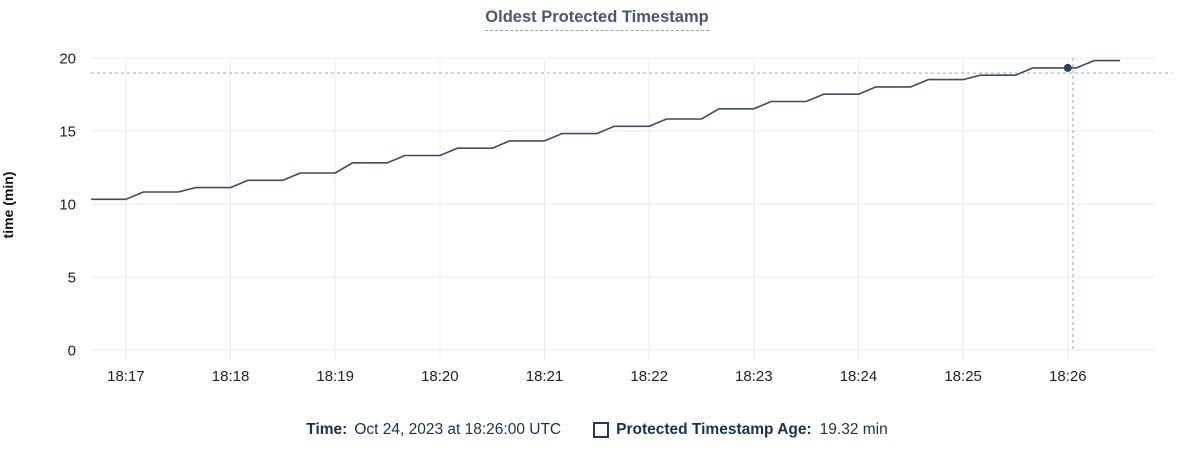 Image resolution: width=1194 pixels, height=466 pixels. What do you see at coordinates (458, 429) in the screenshot?
I see `legend-time-value: Oct 24, 2023 at 18:26:00 UTC` at bounding box center [458, 429].